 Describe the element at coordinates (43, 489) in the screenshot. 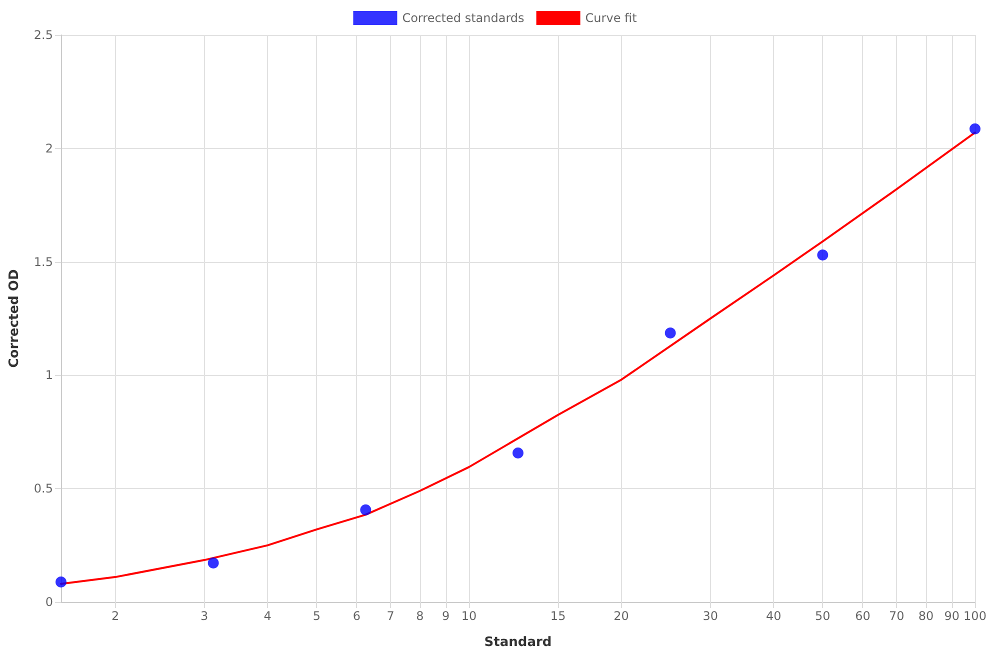

I see `y-tick-label: 0.5` at that location.